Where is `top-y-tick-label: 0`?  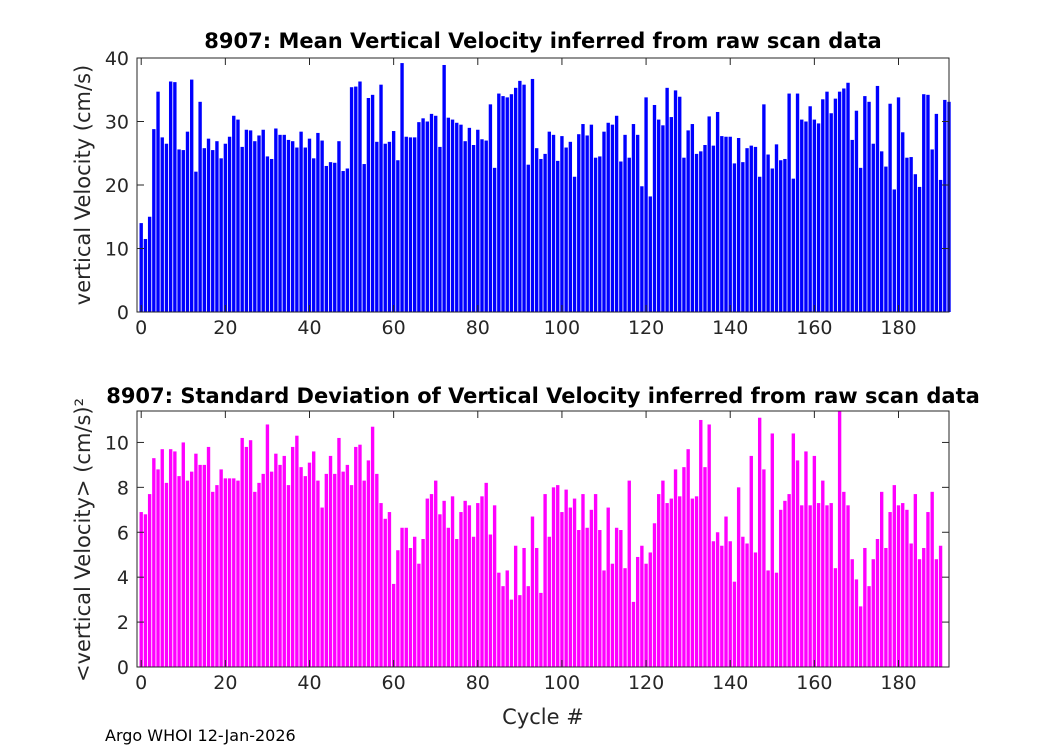 top-y-tick-label: 0 is located at coordinates (123, 313).